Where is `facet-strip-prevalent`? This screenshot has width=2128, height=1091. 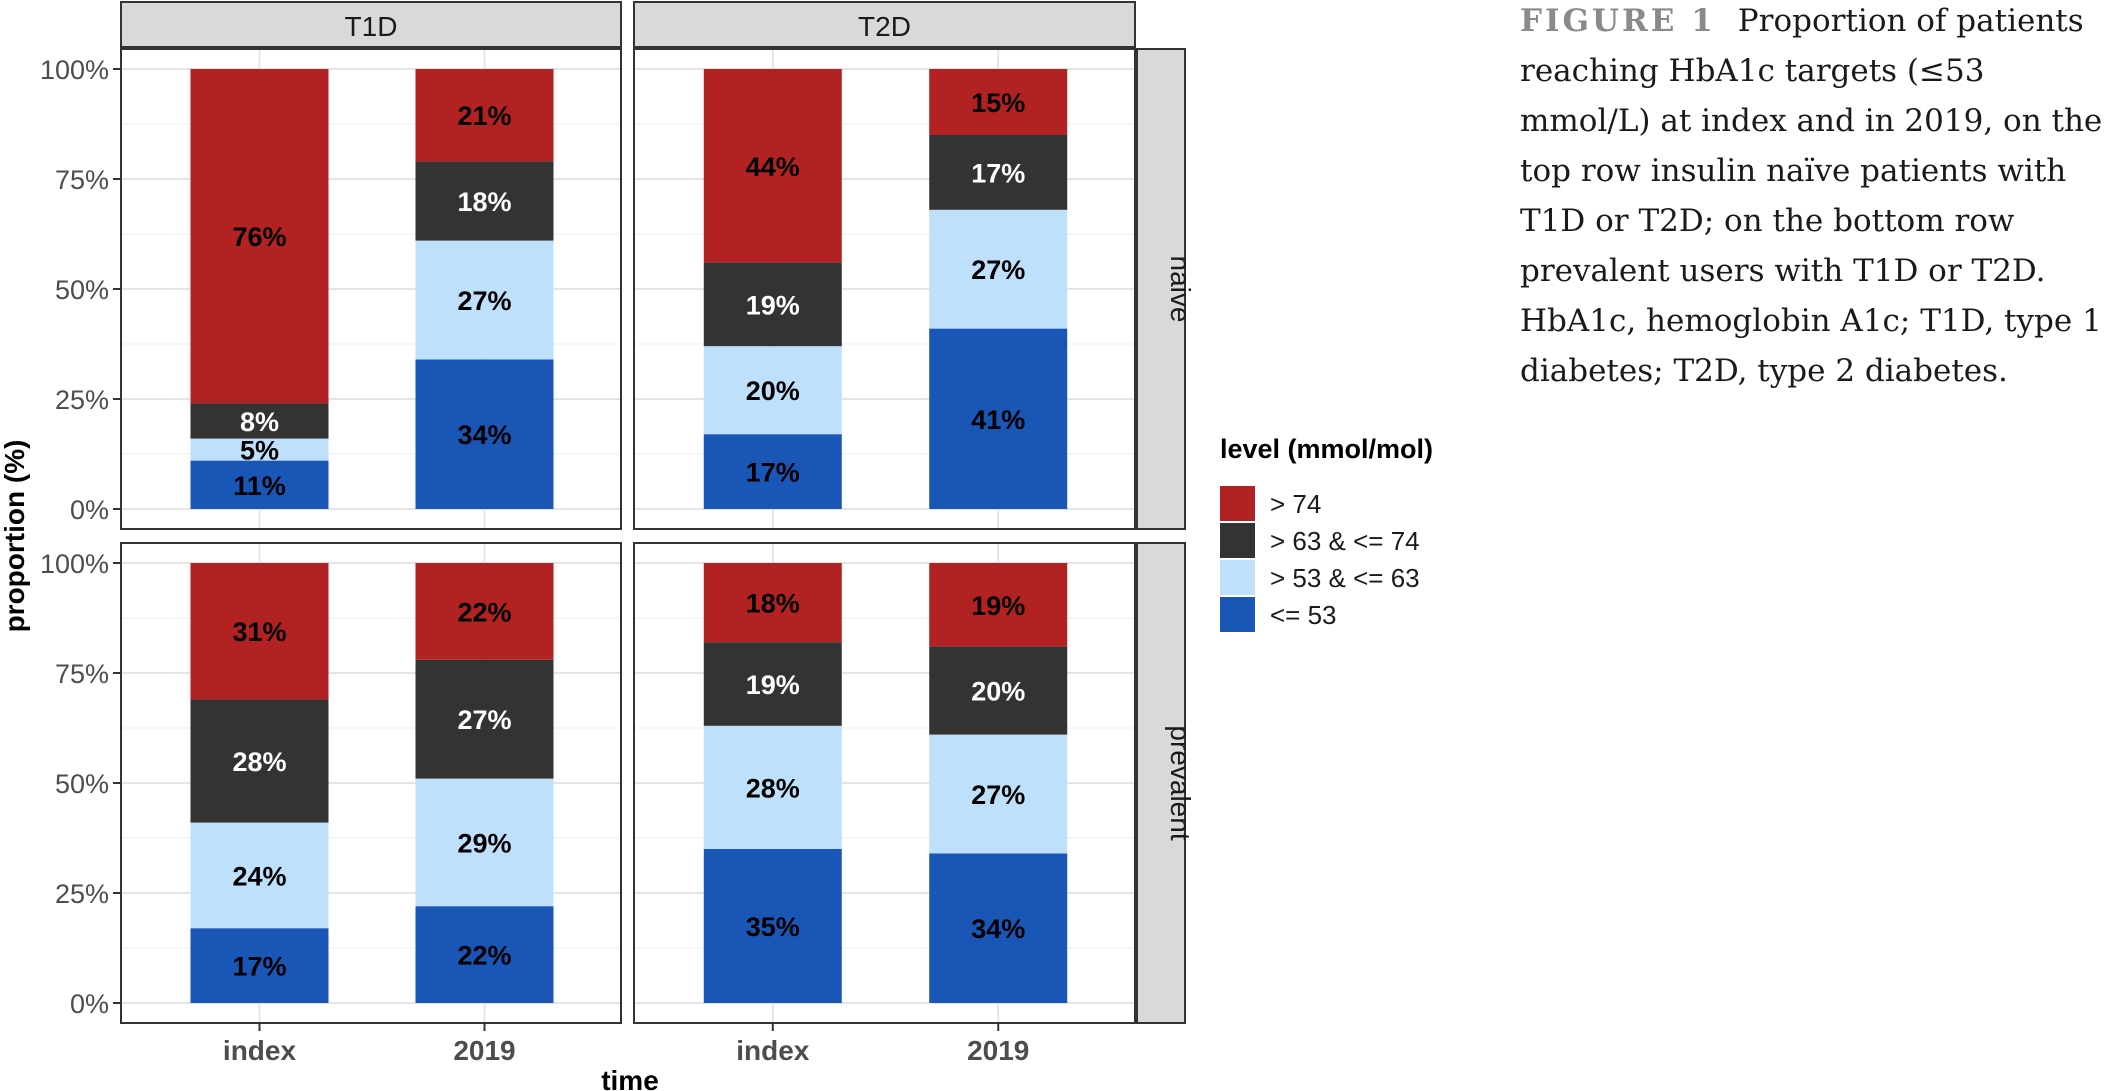 facet-strip-prevalent is located at coordinates (1161, 783).